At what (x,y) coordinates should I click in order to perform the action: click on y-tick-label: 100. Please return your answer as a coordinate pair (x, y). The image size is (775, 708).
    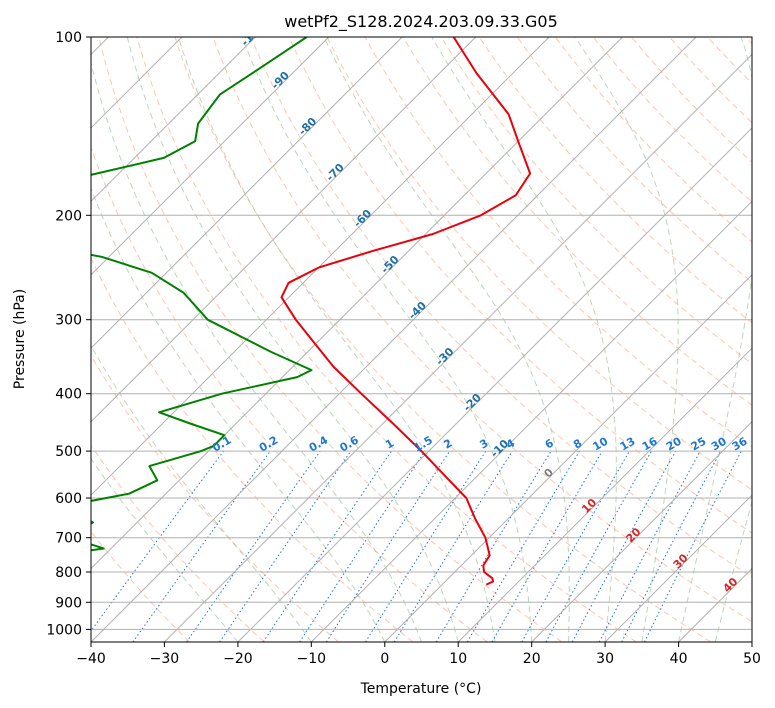
    Looking at the image, I should click on (68, 38).